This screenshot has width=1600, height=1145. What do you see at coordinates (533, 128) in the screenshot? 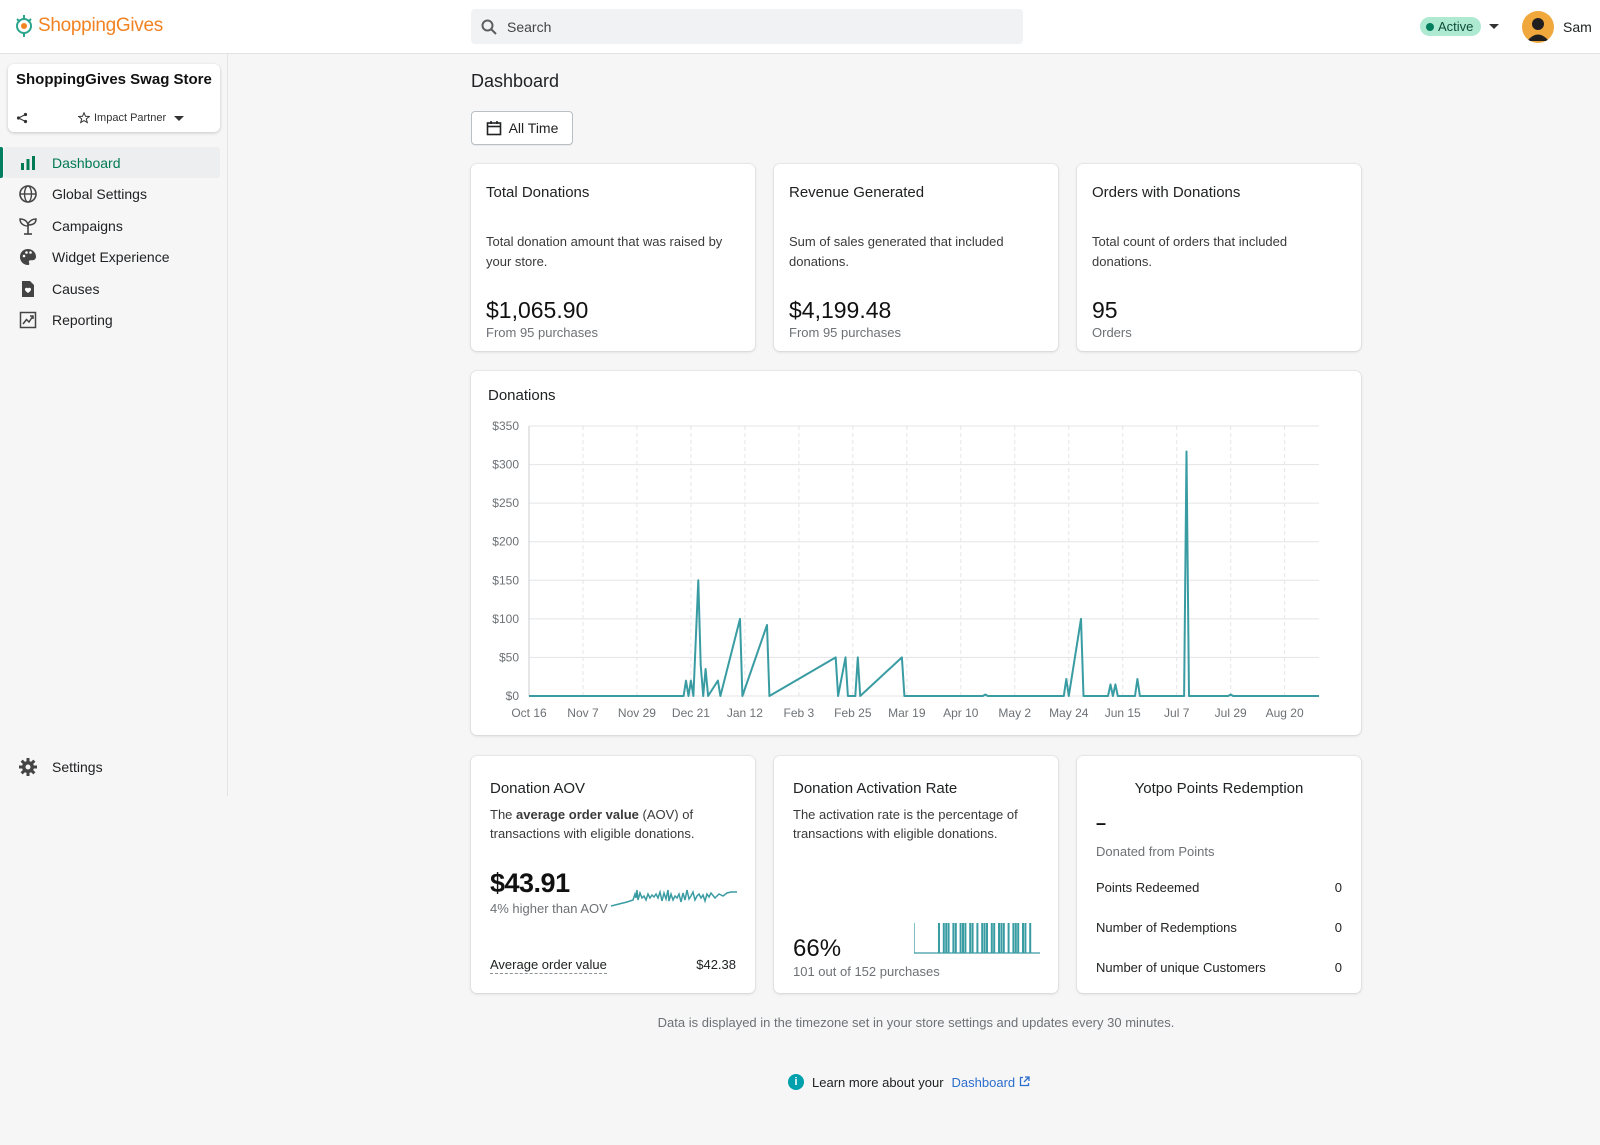
I see `date-range-label: All Time` at bounding box center [533, 128].